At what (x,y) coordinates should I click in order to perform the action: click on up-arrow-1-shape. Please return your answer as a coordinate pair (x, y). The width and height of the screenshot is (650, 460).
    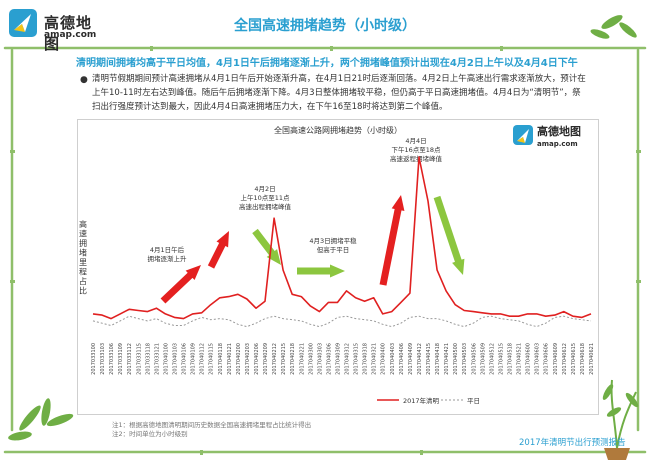
    Looking at the image, I should click on (180, 284).